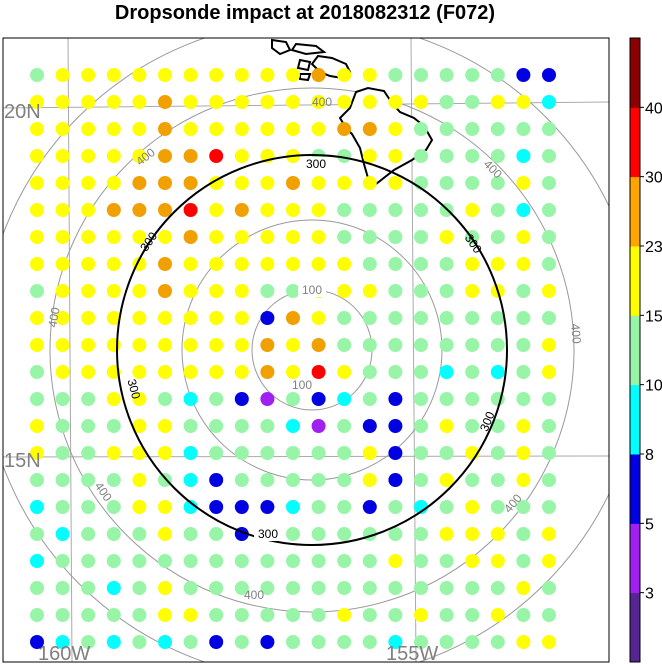 The image size is (662, 664). What do you see at coordinates (305, 13) in the screenshot?
I see `page-title: Dropsonde impact at 2018082312 (F072)` at bounding box center [305, 13].